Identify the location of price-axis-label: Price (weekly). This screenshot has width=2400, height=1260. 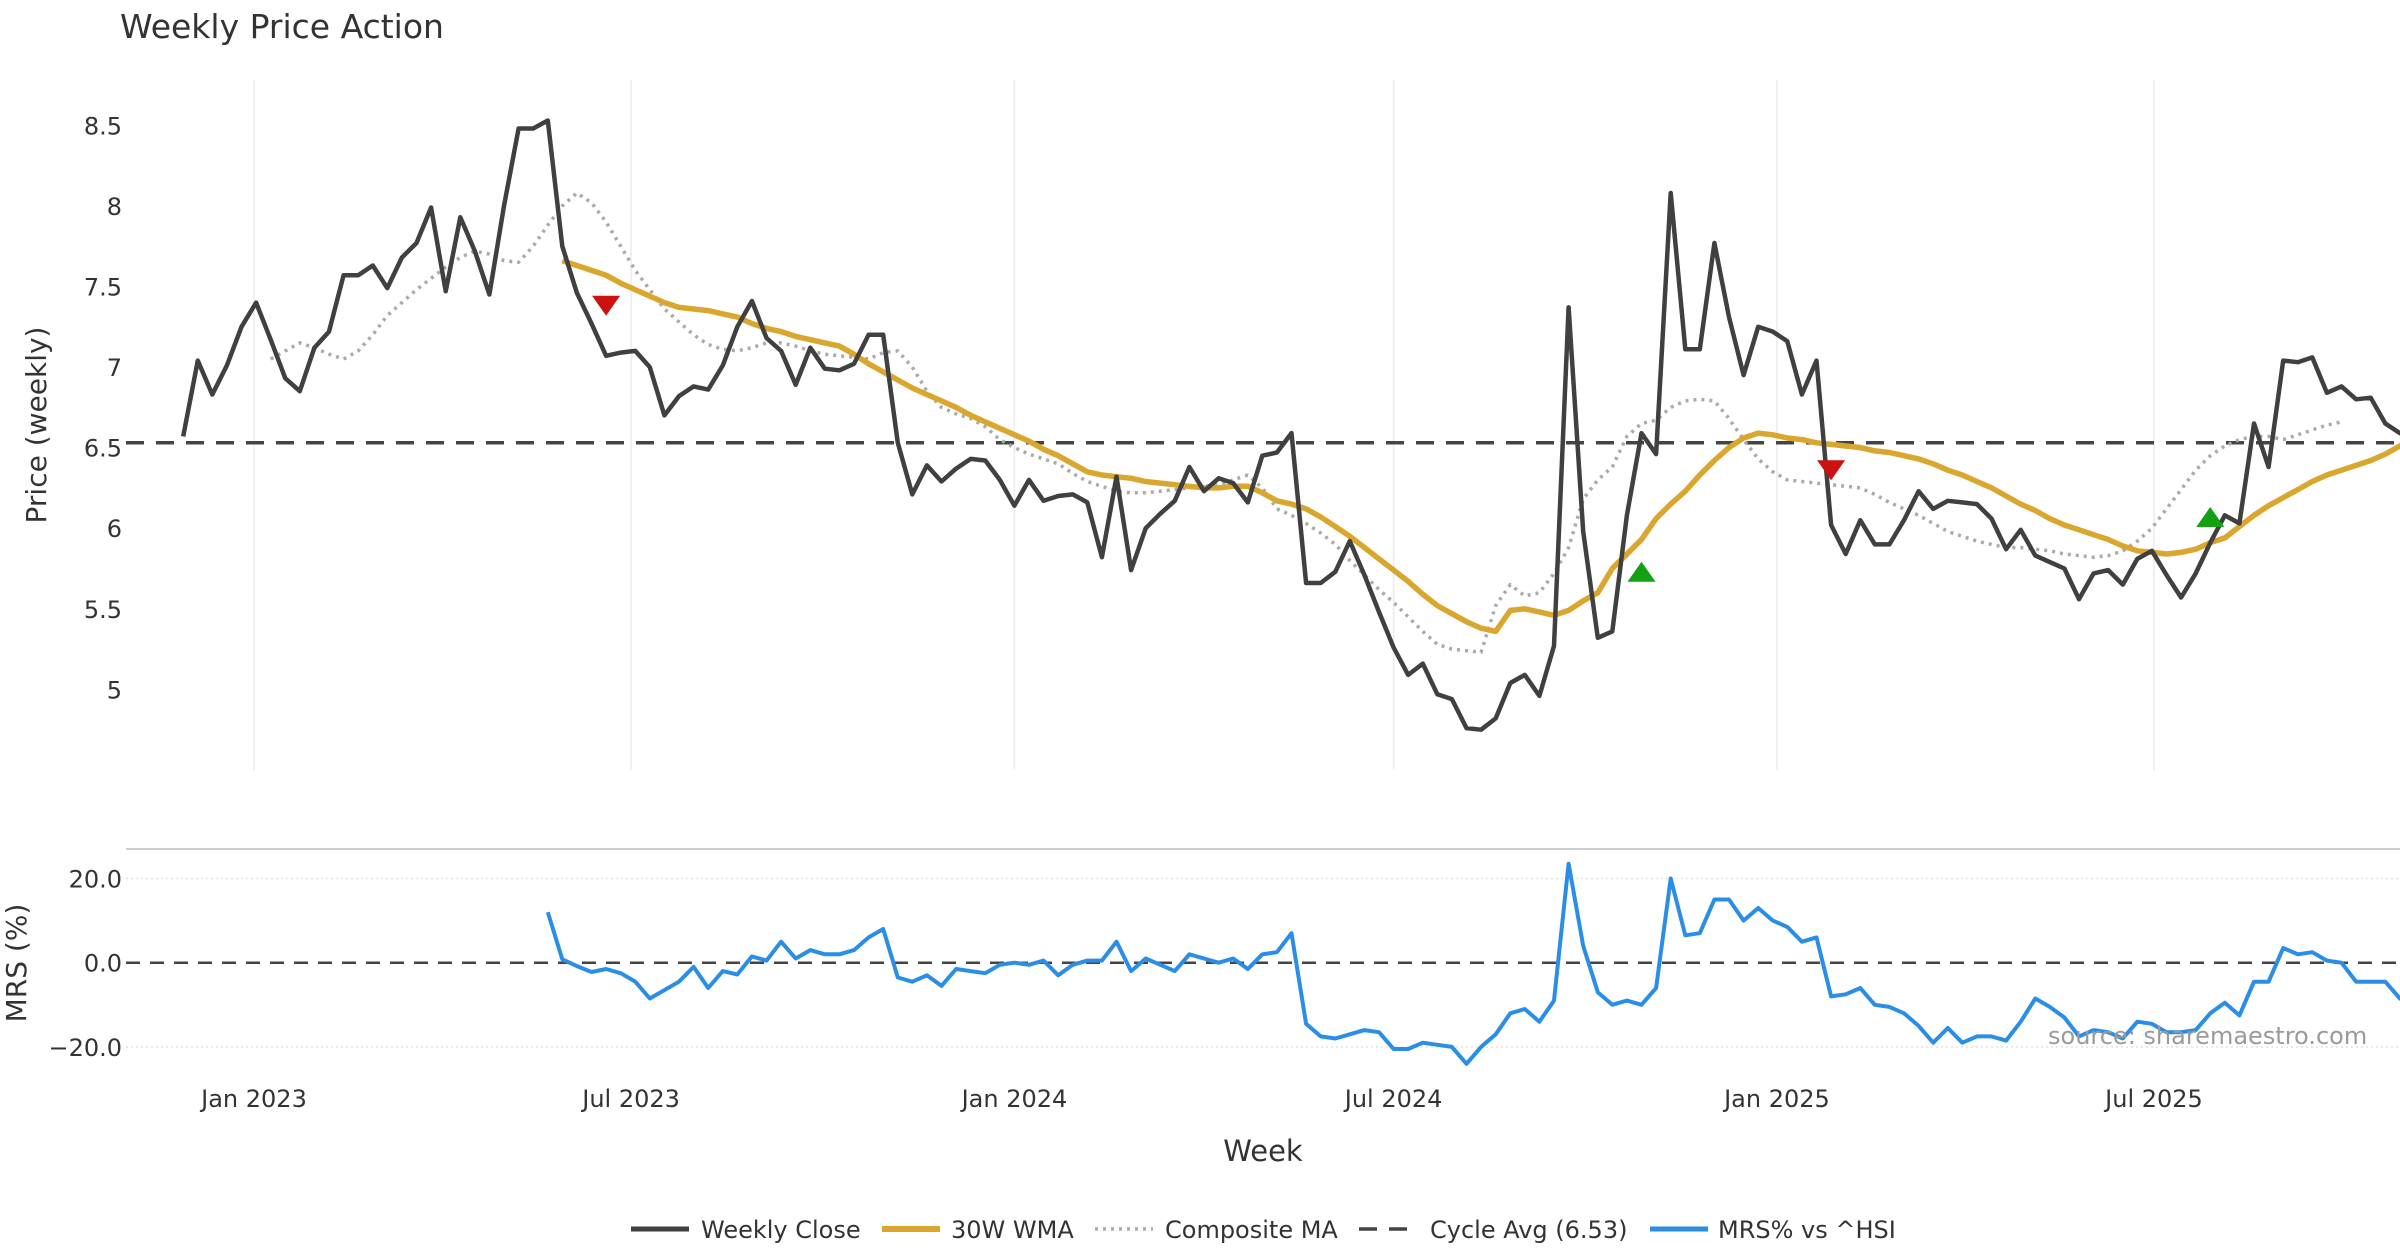
(36, 425).